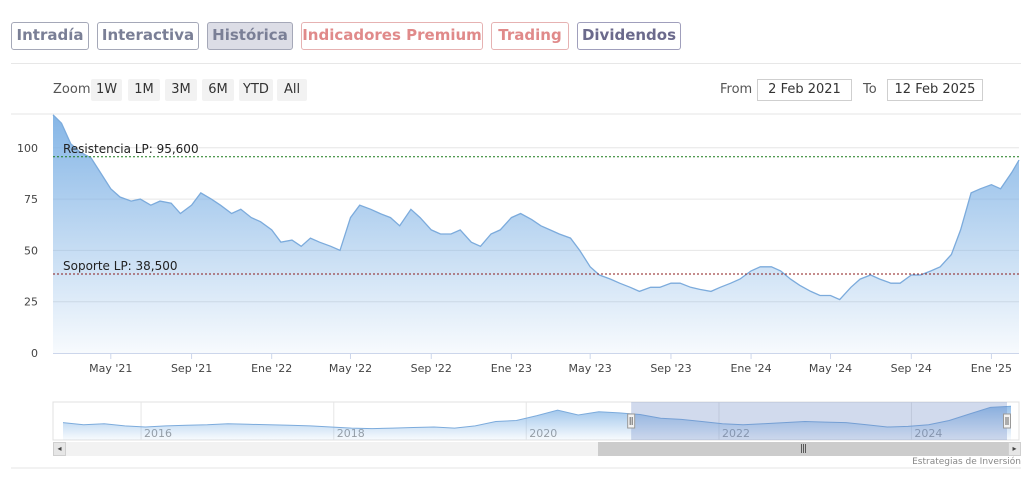 Image resolution: width=1036 pixels, height=479 pixels. Describe the element at coordinates (218, 90) in the screenshot. I see `zoom-button-6m: 6M` at that location.